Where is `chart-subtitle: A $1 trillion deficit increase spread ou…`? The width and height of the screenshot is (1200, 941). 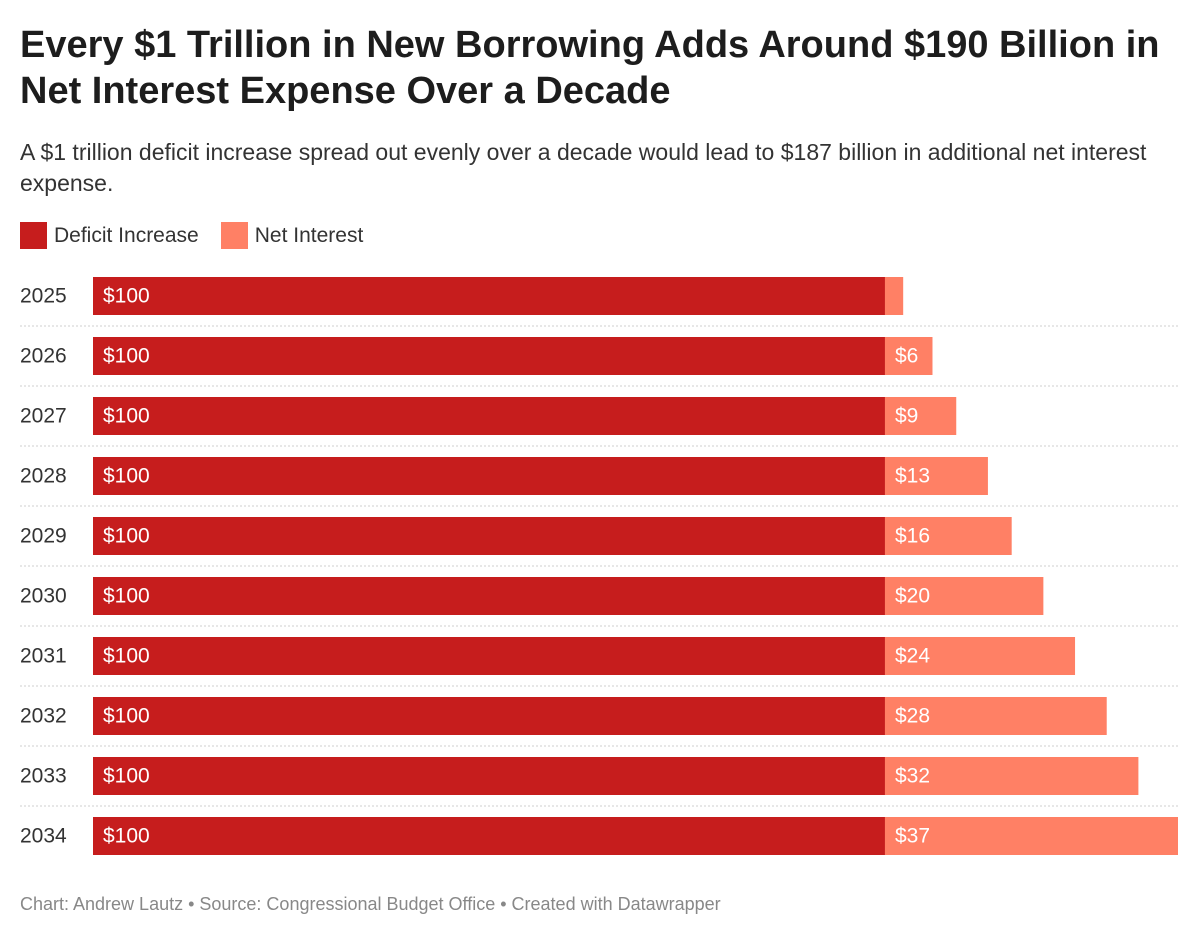 chart-subtitle: A $1 trillion deficit increase spread ou… is located at coordinates (583, 167).